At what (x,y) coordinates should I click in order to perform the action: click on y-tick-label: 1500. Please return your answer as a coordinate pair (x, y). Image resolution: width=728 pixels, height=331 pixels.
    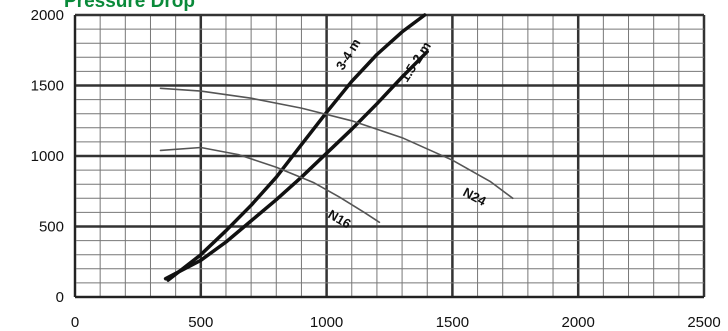
    Looking at the image, I should click on (47, 86).